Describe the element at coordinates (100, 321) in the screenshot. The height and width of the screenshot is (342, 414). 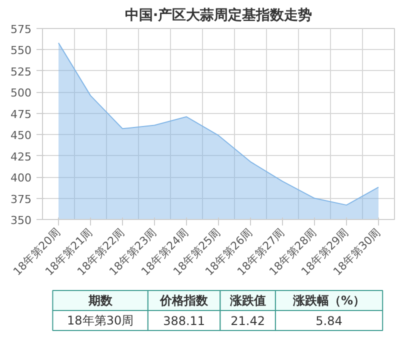
I see `text: 18年第30周` at that location.